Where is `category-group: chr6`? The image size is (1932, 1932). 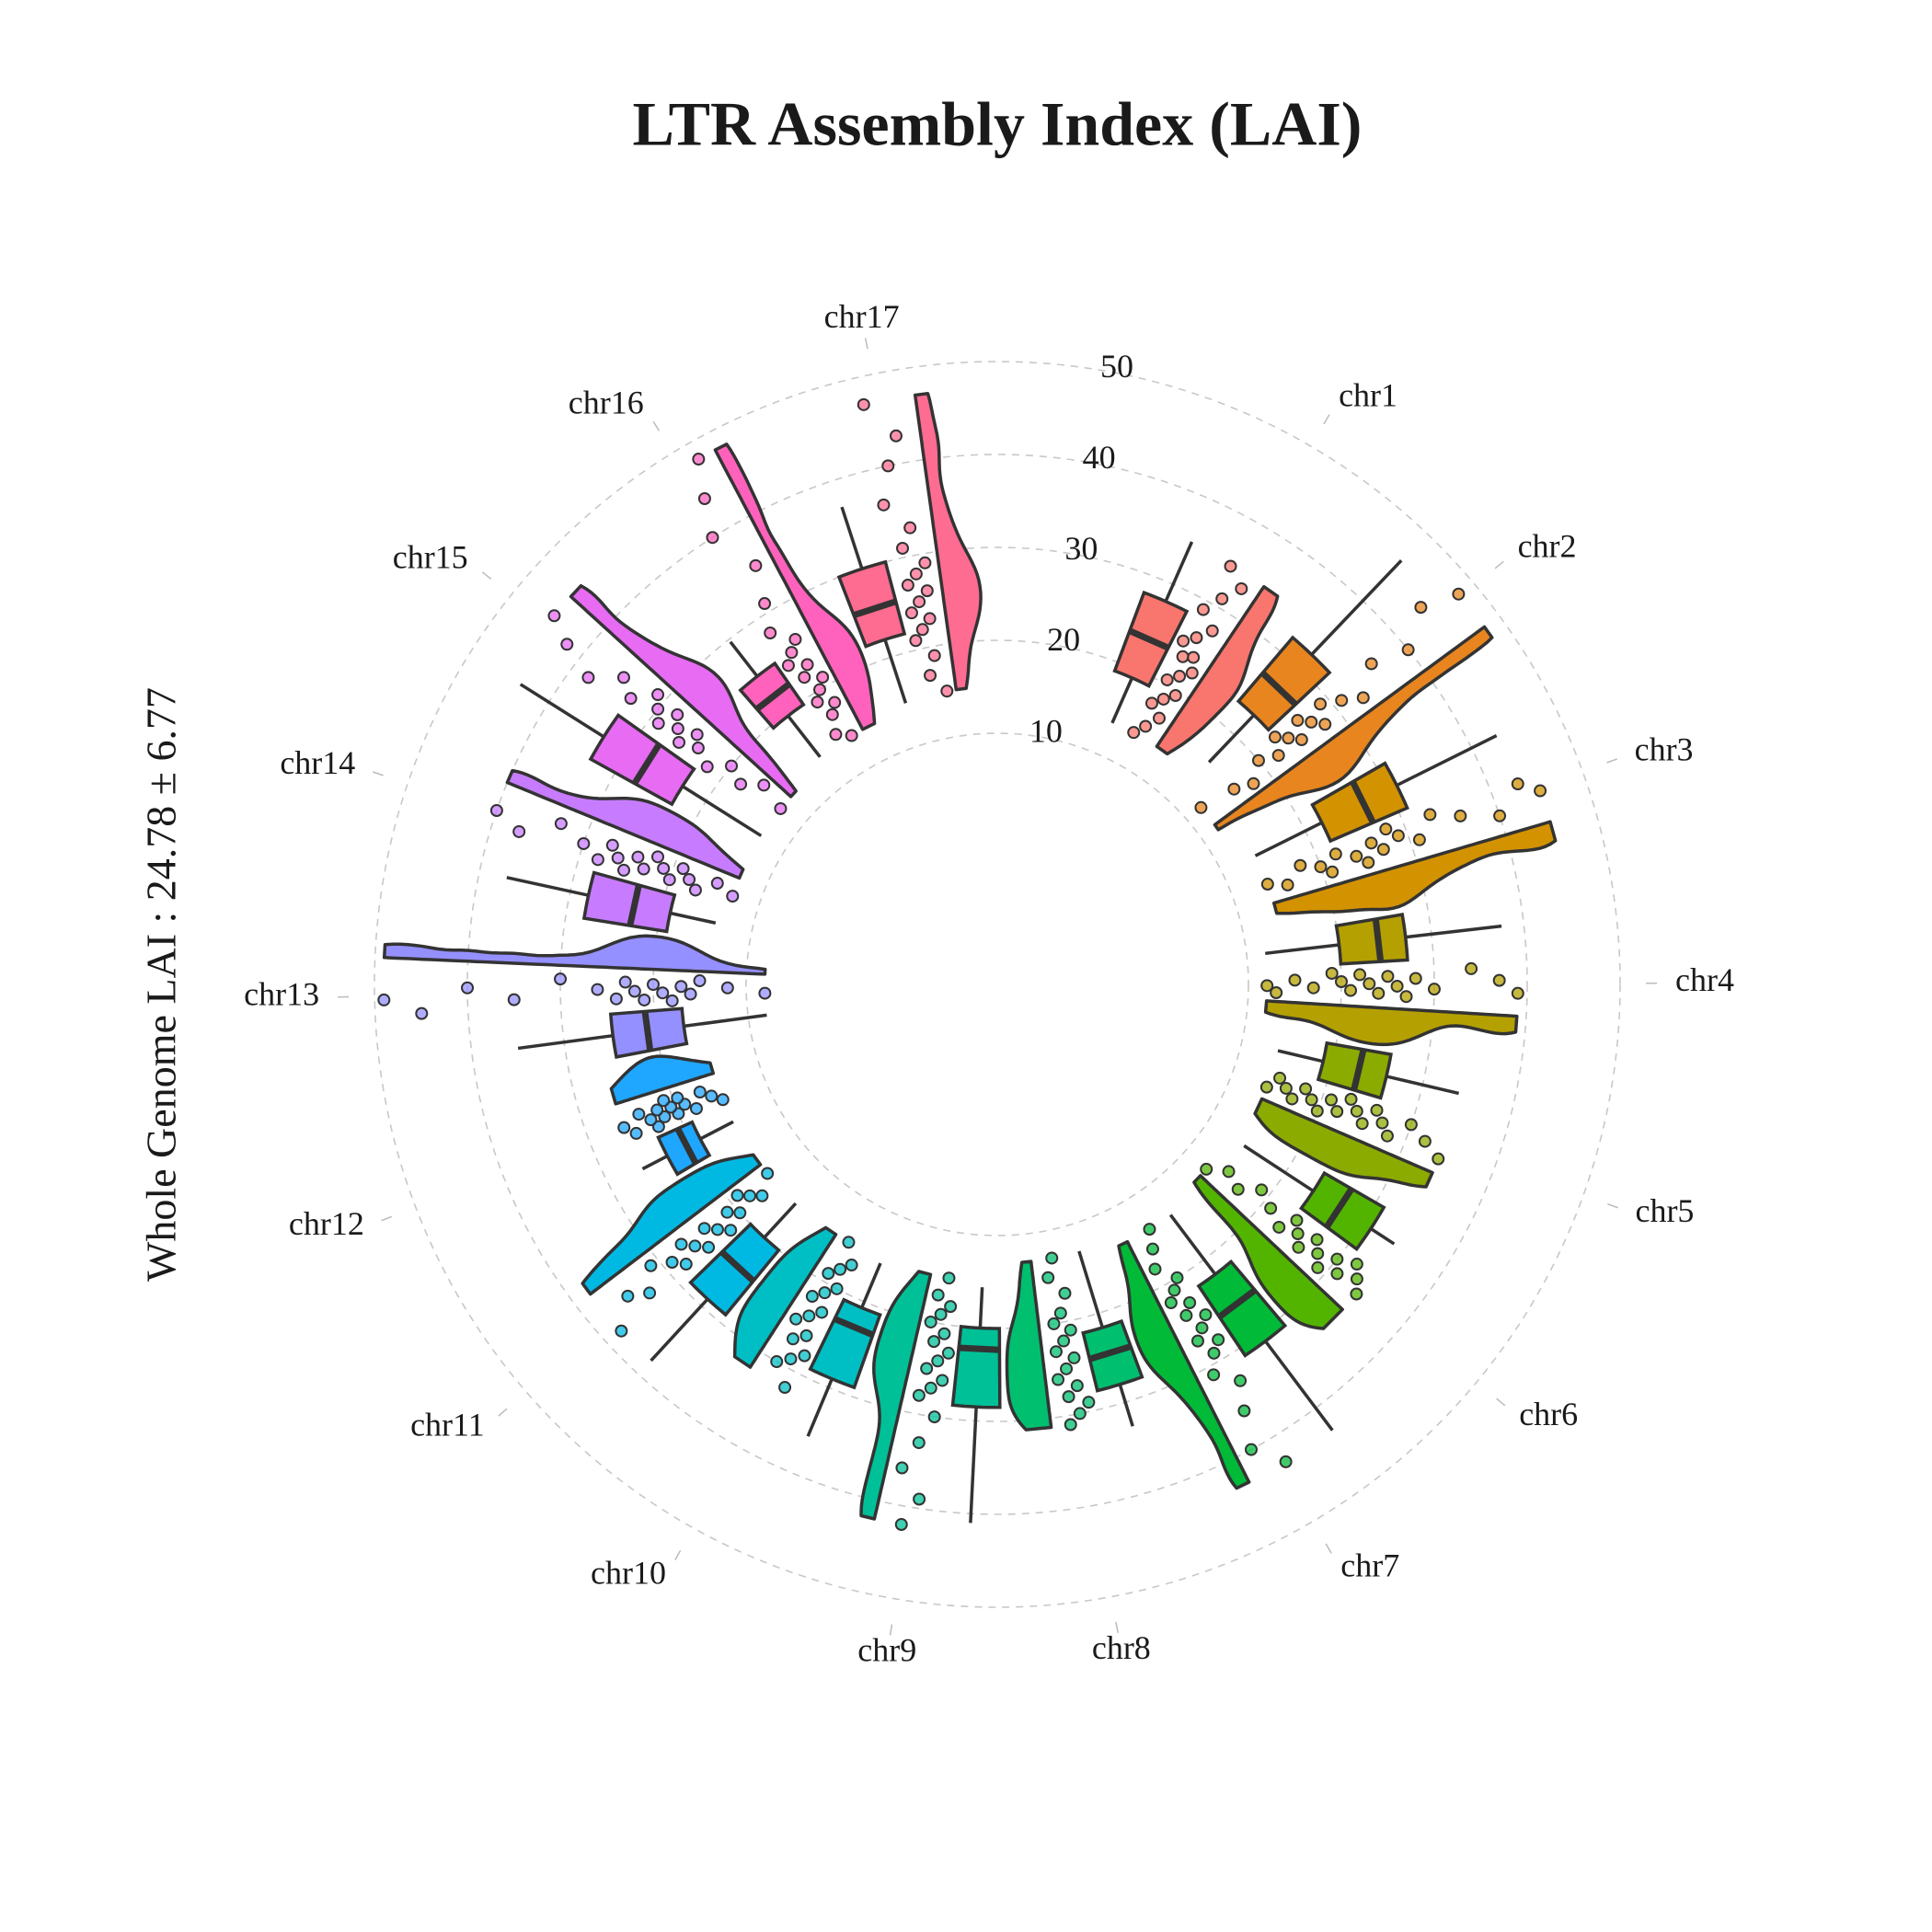
category-group: chr6 is located at coordinates (1385, 1288).